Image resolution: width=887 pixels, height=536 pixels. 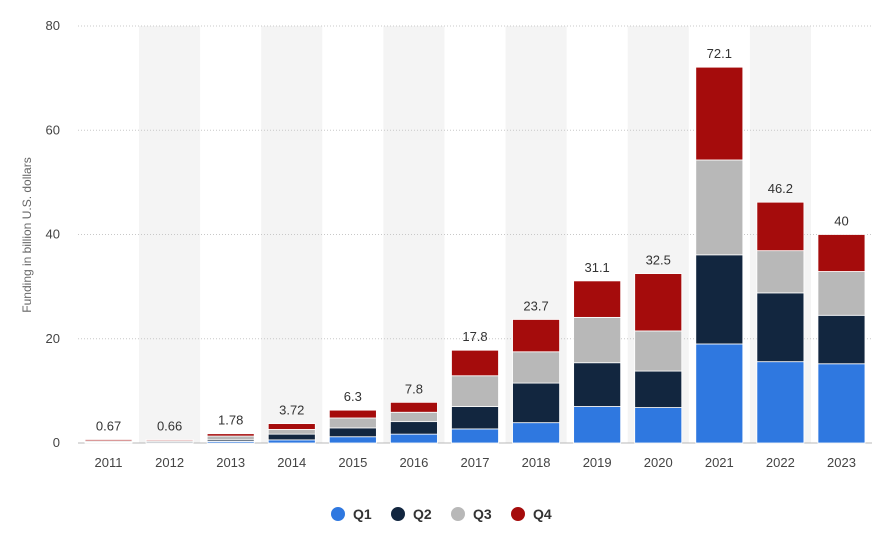 I want to click on total-label: 40, so click(x=841, y=221).